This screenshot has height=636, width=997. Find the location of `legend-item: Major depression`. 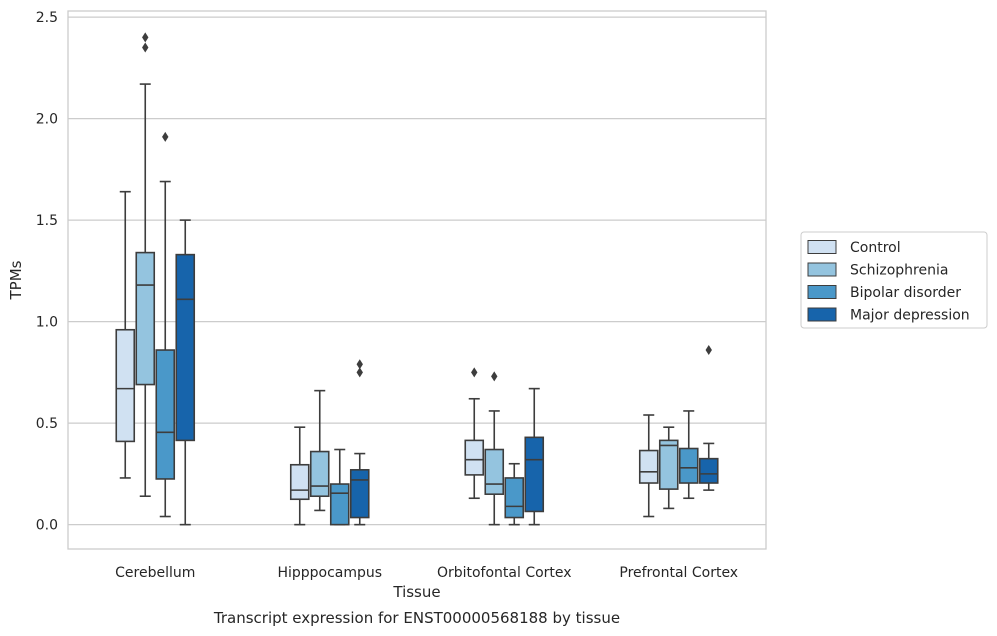

legend-item: Major depression is located at coordinates (888, 315).